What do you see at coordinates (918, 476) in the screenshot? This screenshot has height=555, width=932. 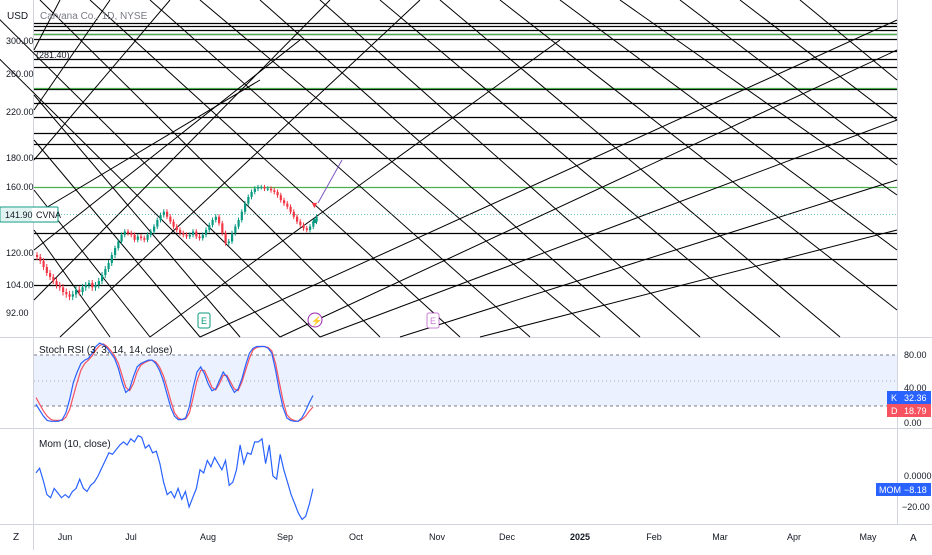 I see `mom-axis-label-0: 0.0000` at bounding box center [918, 476].